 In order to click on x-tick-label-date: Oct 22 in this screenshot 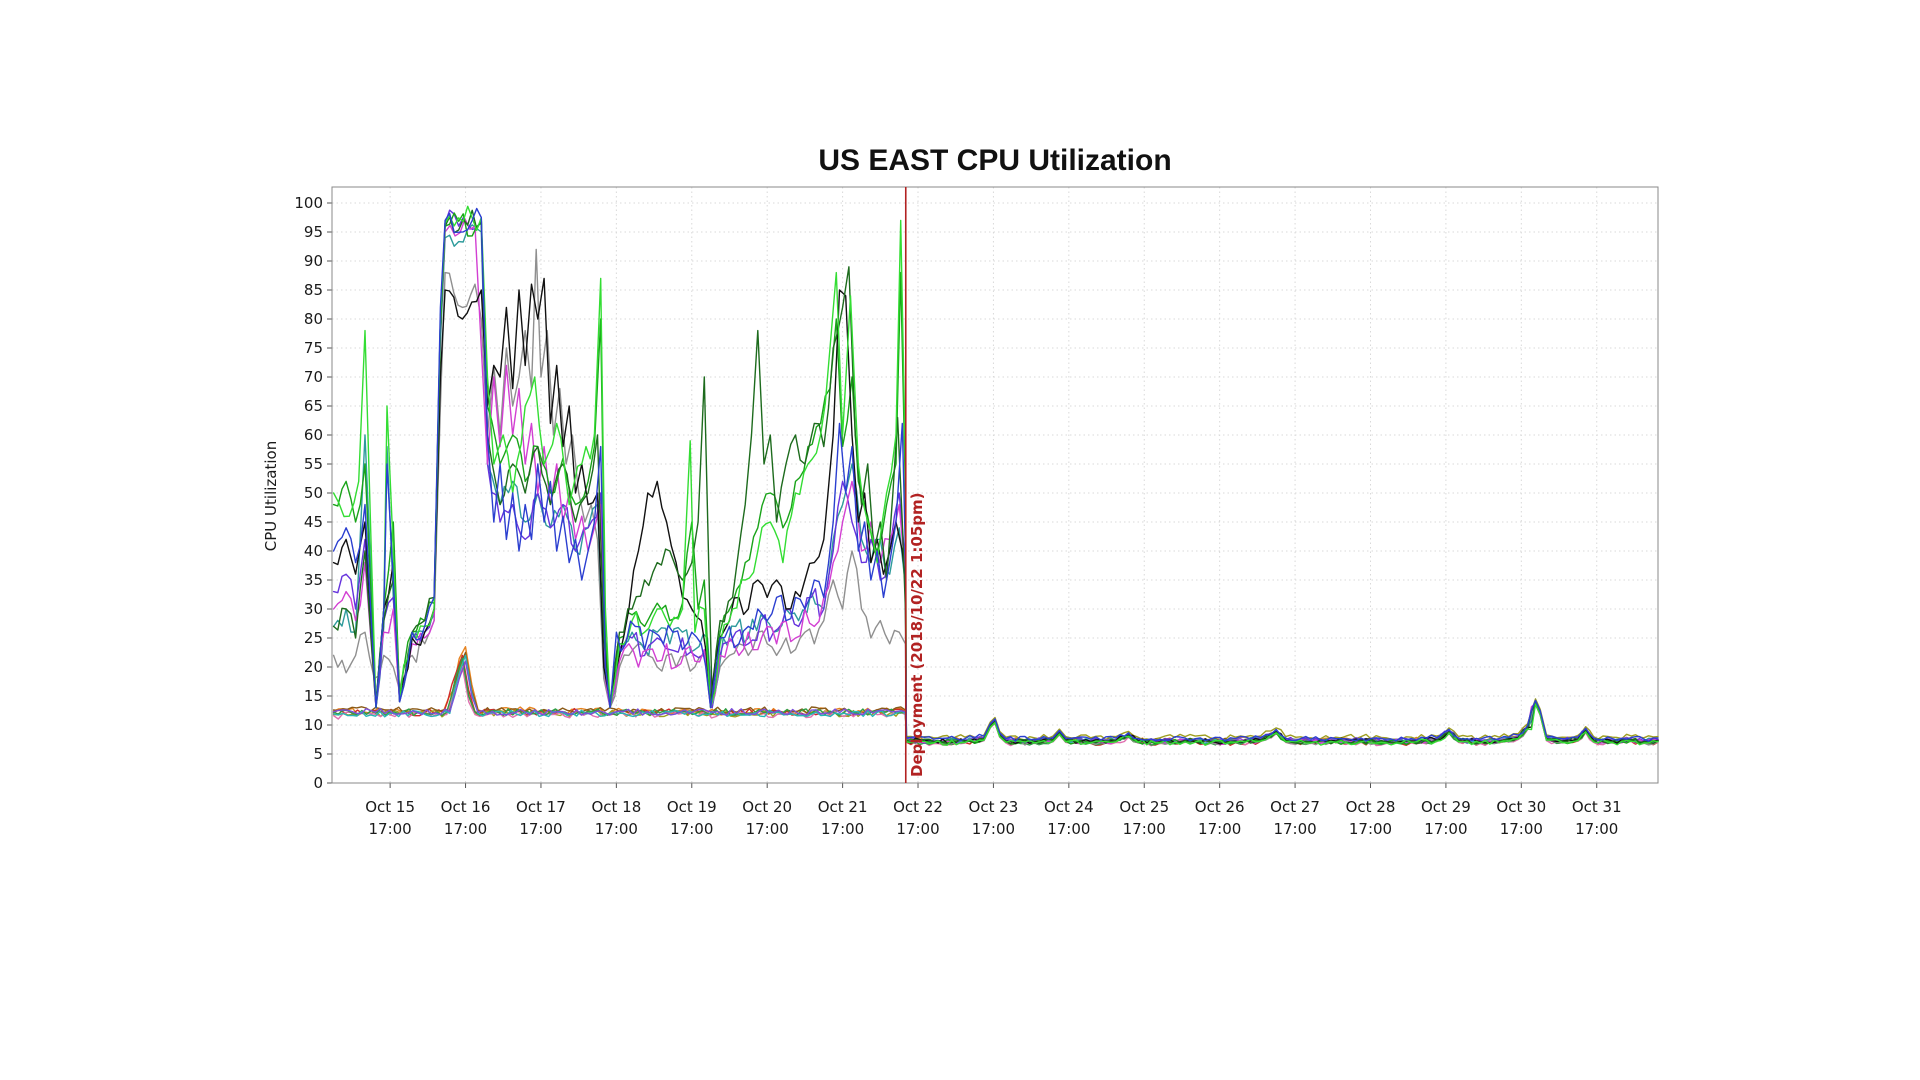, I will do `click(918, 807)`.